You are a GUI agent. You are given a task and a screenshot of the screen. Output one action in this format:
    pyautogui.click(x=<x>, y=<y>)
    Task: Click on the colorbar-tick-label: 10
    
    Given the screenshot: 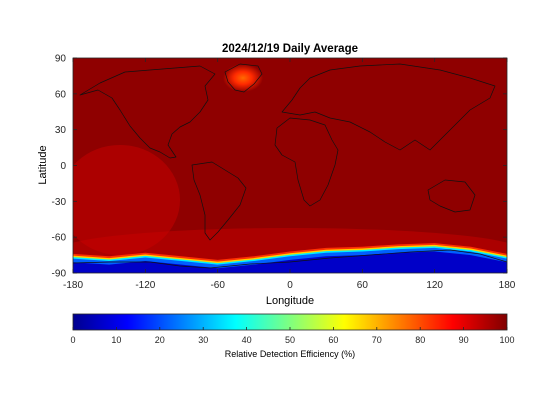 What is the action you would take?
    pyautogui.click(x=116, y=340)
    